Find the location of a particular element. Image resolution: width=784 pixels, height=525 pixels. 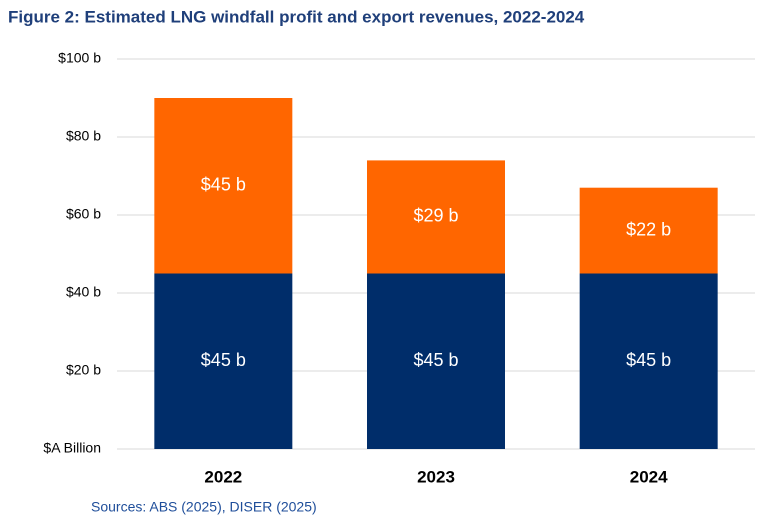

data-label: $29 b is located at coordinates (435, 216).